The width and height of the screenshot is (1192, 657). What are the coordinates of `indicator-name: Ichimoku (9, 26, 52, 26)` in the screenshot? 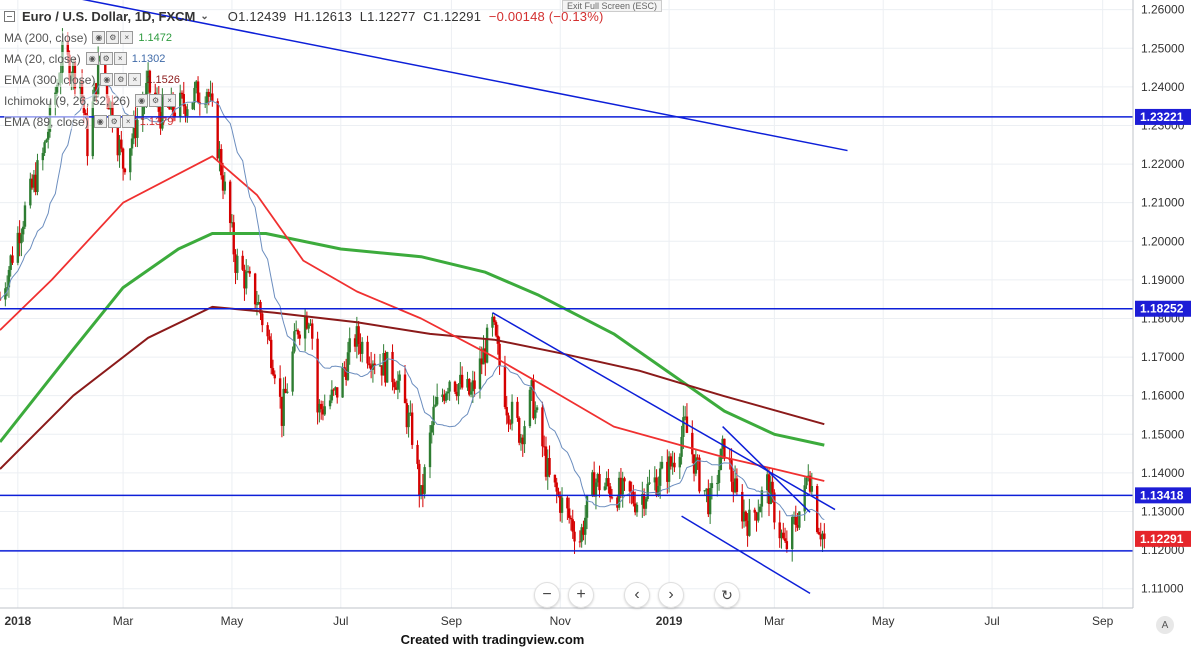 It's located at (67, 100).